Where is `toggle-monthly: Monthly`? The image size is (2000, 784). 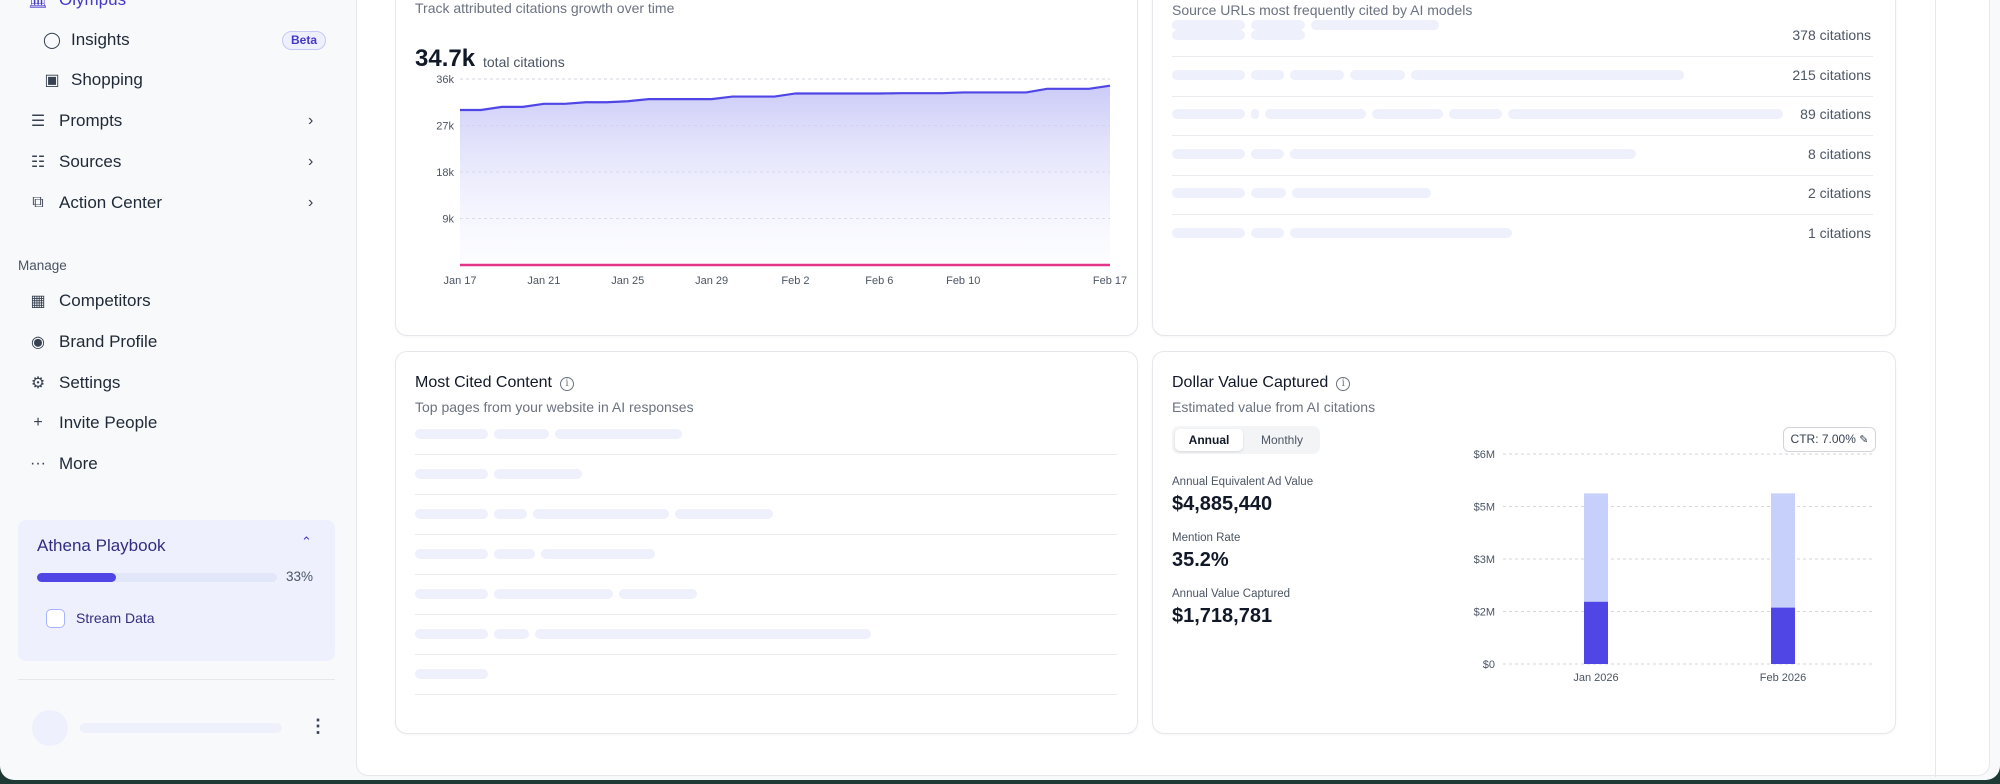 toggle-monthly: Monthly is located at coordinates (1282, 440).